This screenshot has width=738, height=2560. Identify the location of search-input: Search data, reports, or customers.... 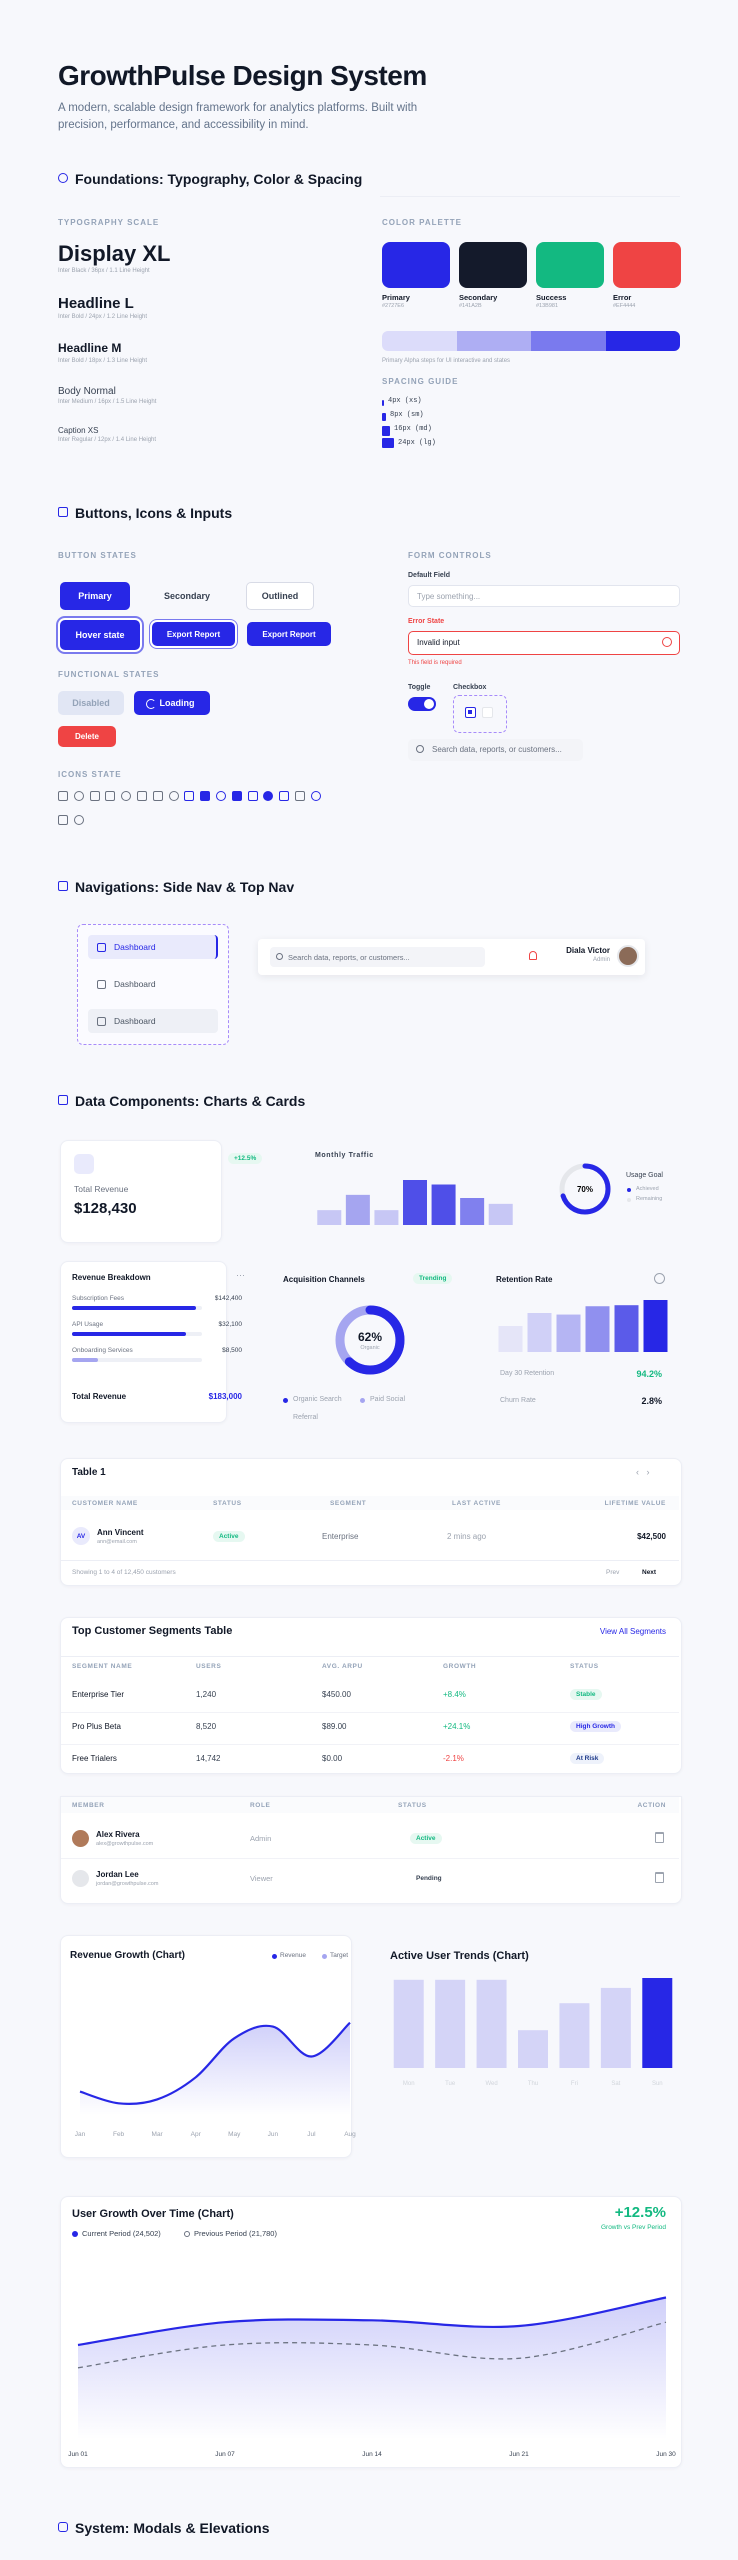
(495, 750).